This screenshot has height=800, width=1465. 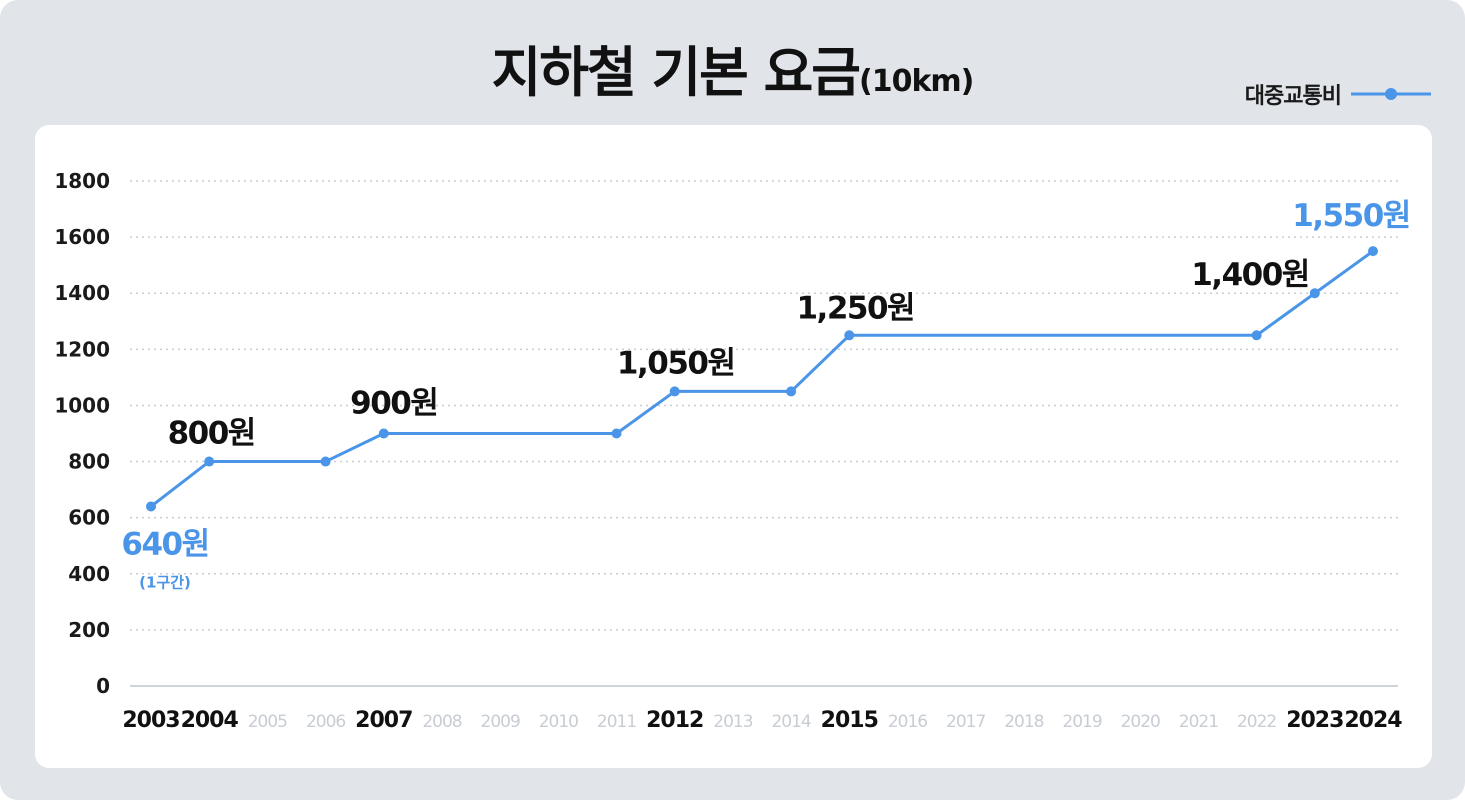 I want to click on y-tick-label: 600, so click(x=89, y=518).